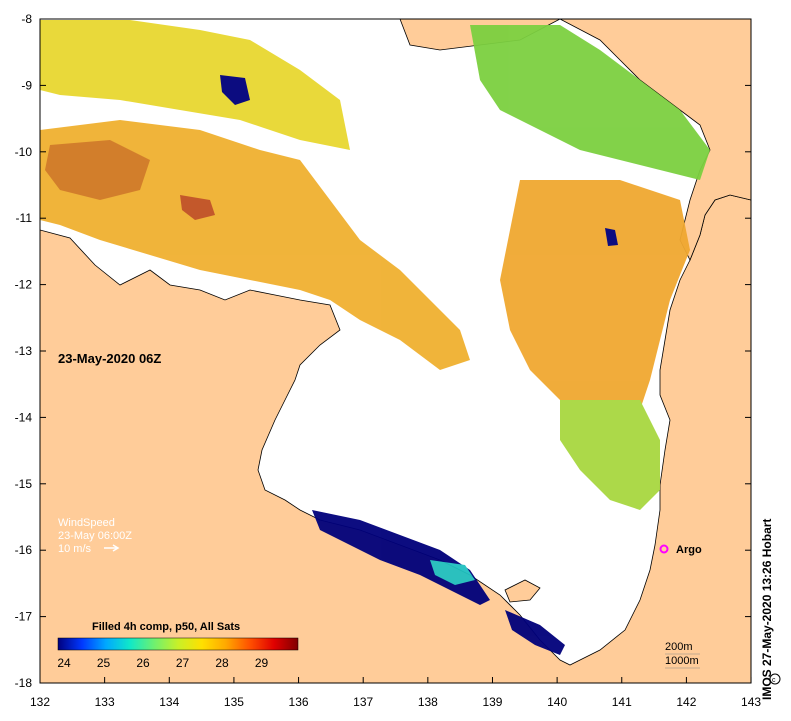 The height and width of the screenshot is (721, 791). What do you see at coordinates (166, 627) in the screenshot?
I see `colorbar-title: Filled 4h comp, p50, All Sats` at bounding box center [166, 627].